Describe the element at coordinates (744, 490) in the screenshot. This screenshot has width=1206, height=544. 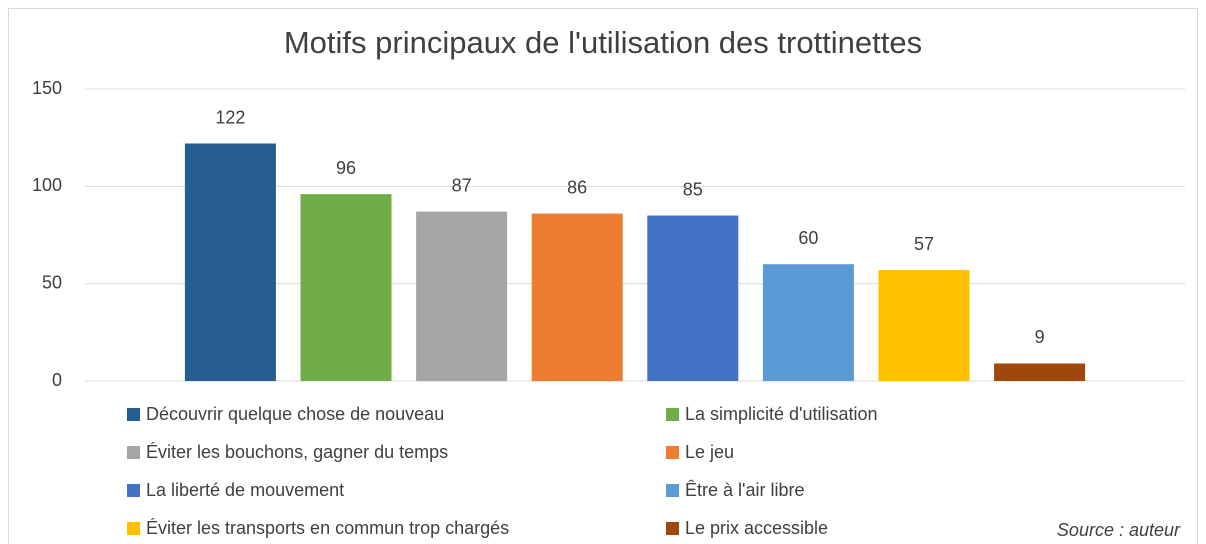
I see `legend-label: Être à l'air libre` at that location.